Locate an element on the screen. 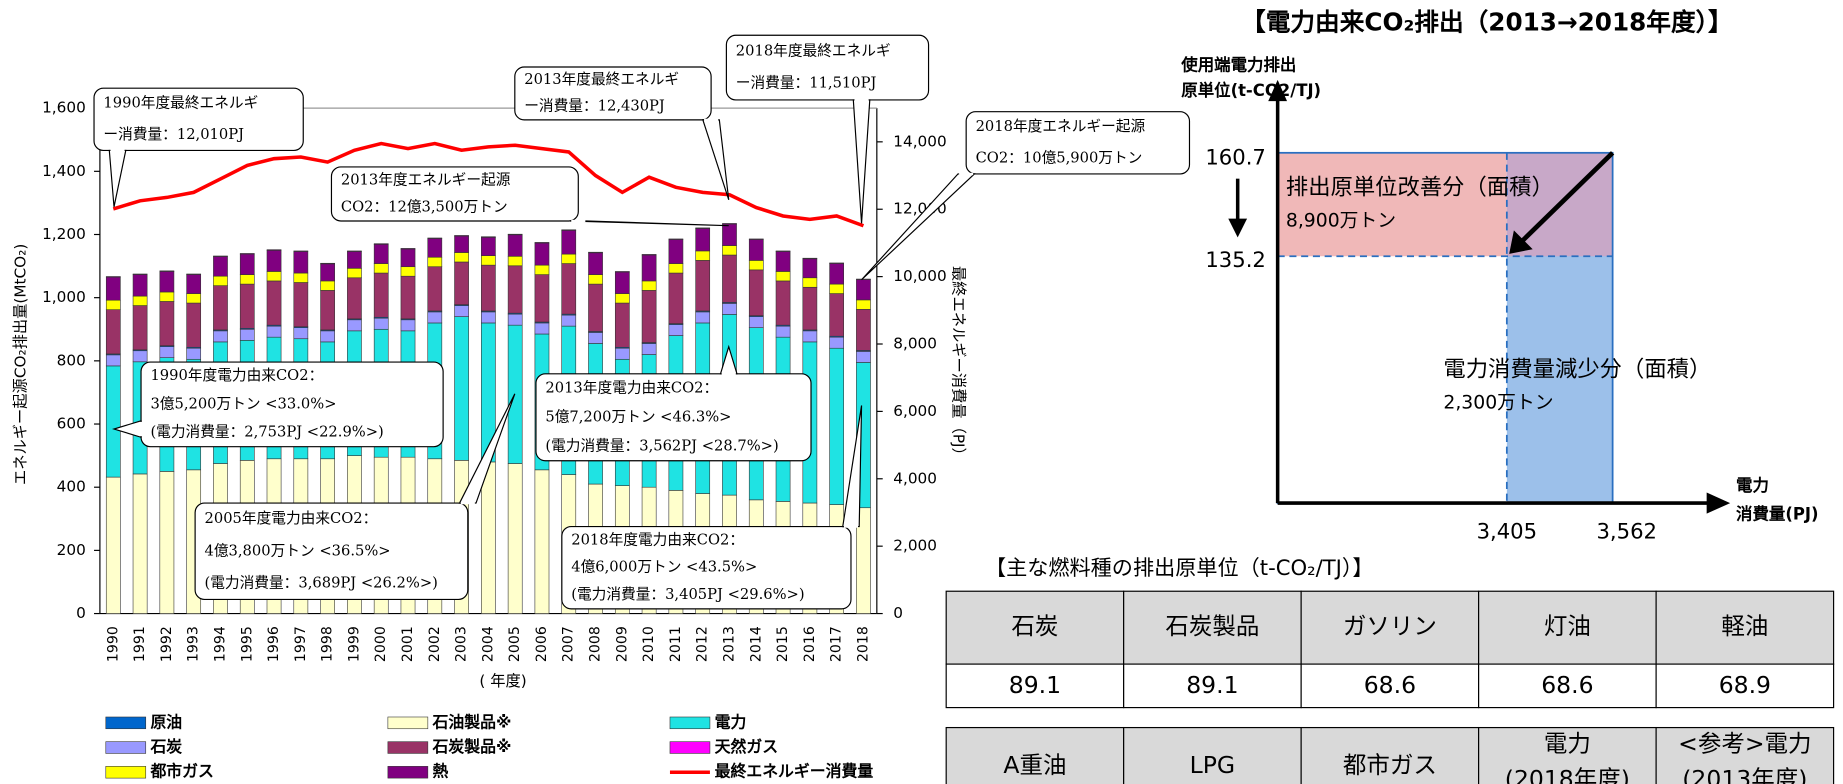  diagram-x-tick: 3,562 is located at coordinates (1626, 530).